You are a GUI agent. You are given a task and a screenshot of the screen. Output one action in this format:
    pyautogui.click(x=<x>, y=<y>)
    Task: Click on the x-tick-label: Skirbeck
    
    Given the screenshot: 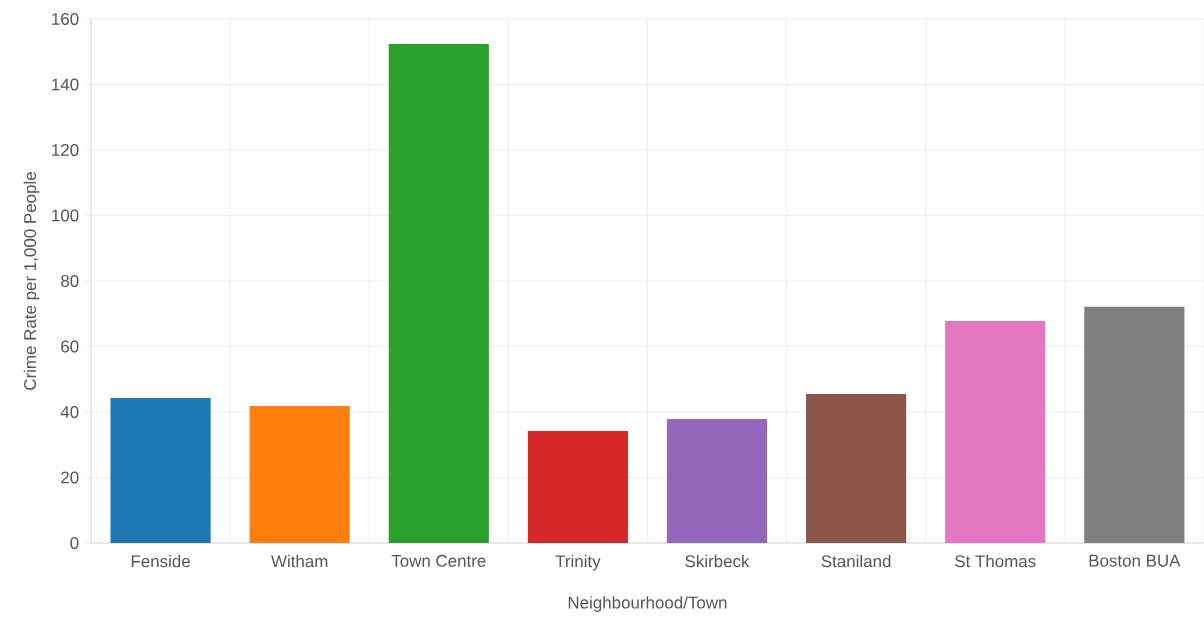 What is the action you would take?
    pyautogui.click(x=717, y=561)
    